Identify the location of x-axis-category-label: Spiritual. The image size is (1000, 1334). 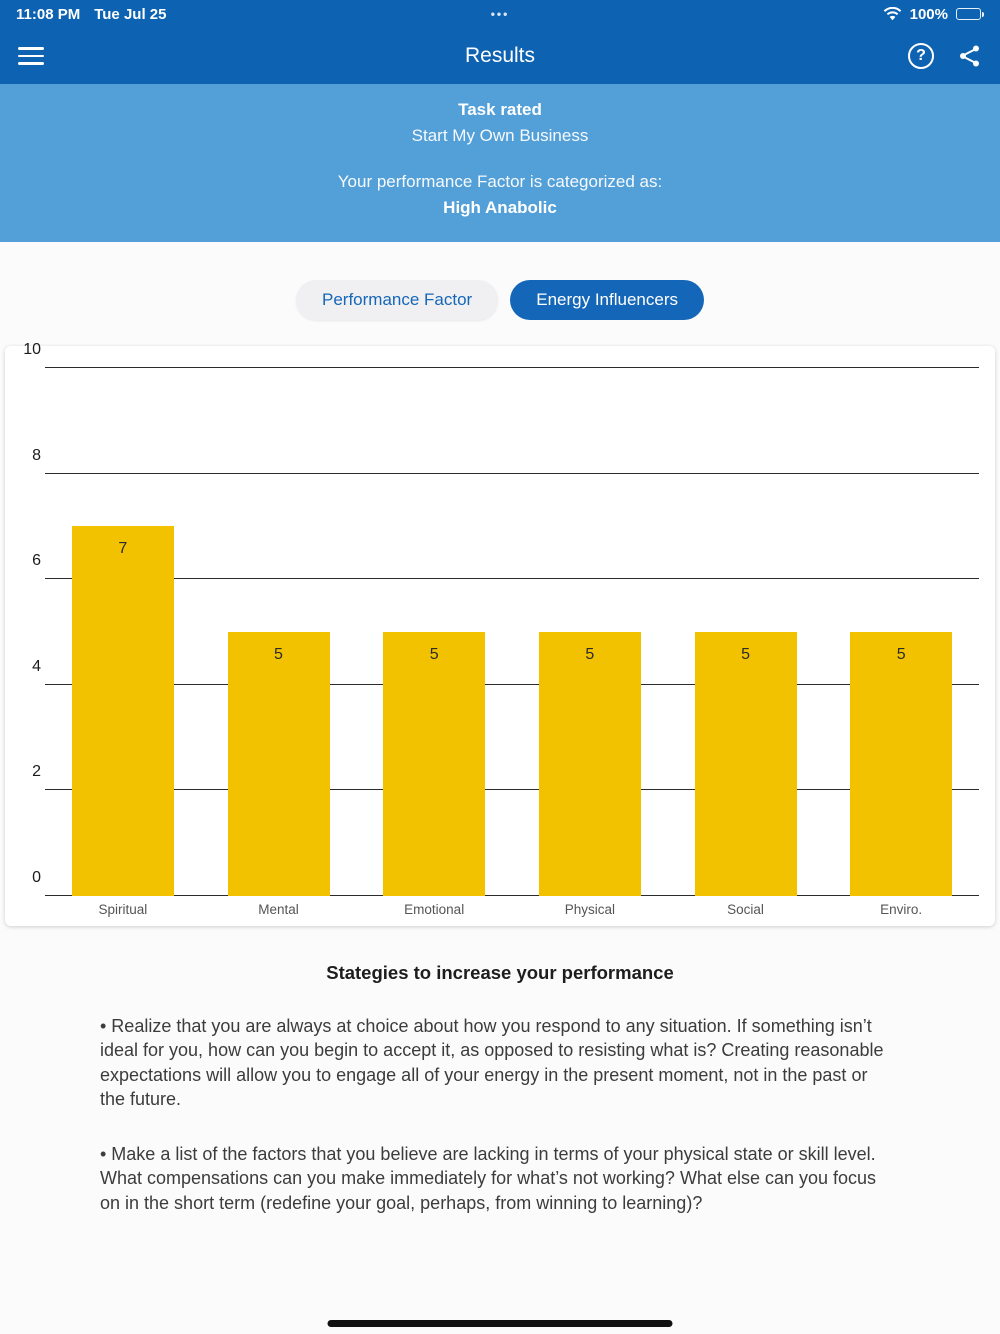
(123, 909).